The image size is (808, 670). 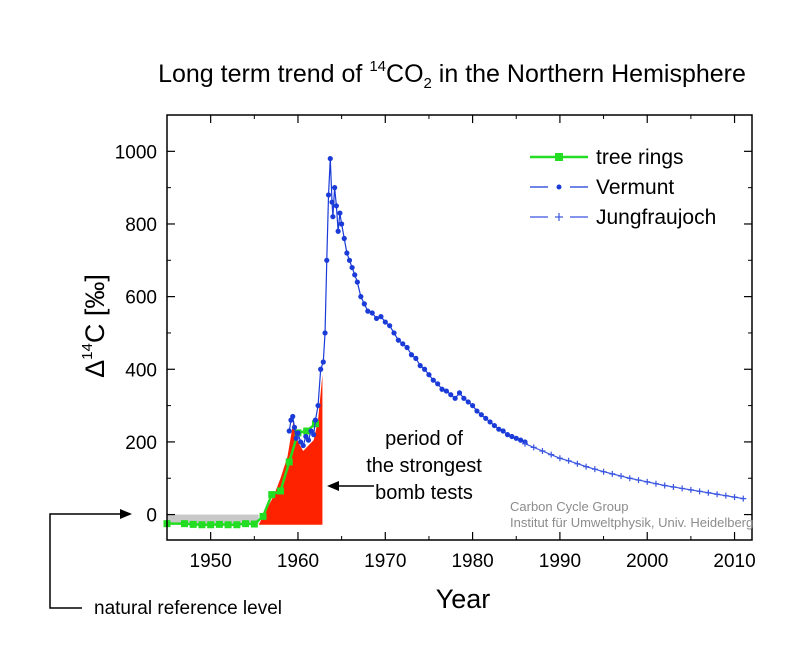 I want to click on reference-arrow, so click(x=85, y=561).